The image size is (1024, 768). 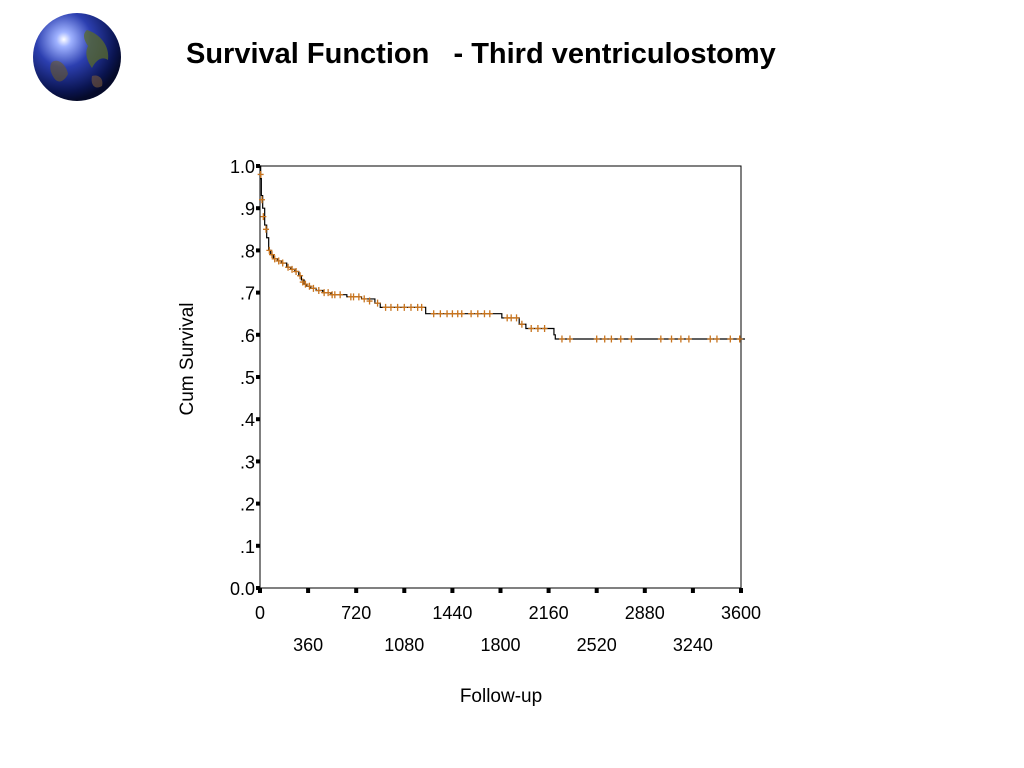 I want to click on x-tick-label: 720, so click(x=356, y=613).